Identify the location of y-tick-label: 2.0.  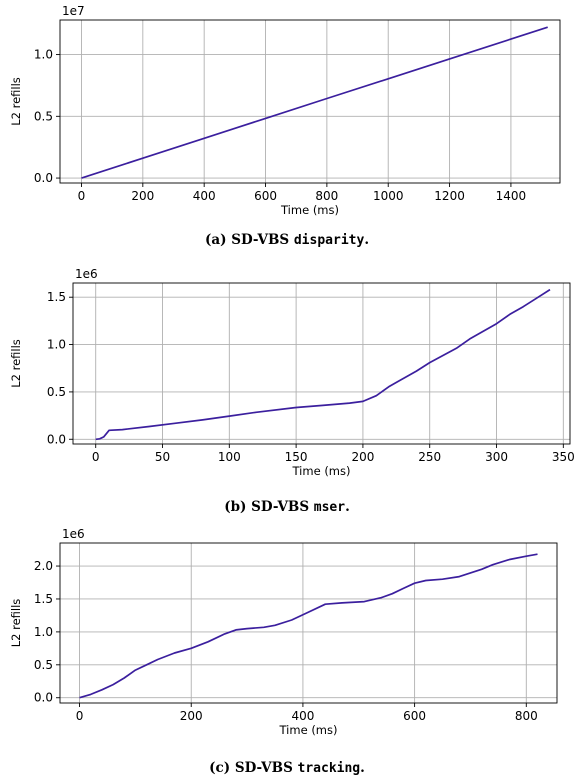
(43, 566).